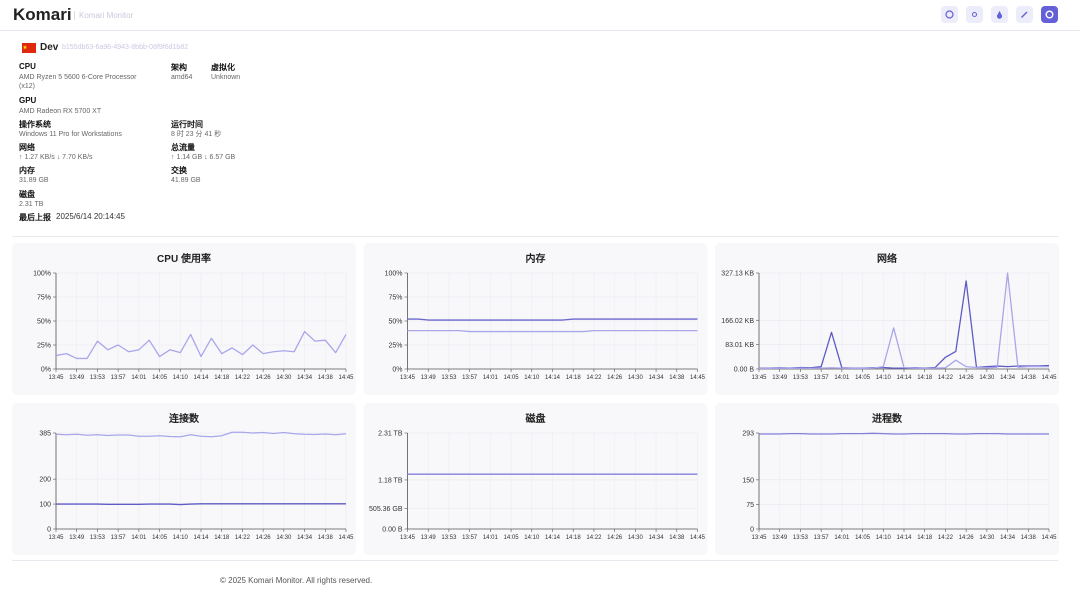 This screenshot has height=596, width=1080. What do you see at coordinates (28, 100) in the screenshot?
I see `field-label: GPU` at bounding box center [28, 100].